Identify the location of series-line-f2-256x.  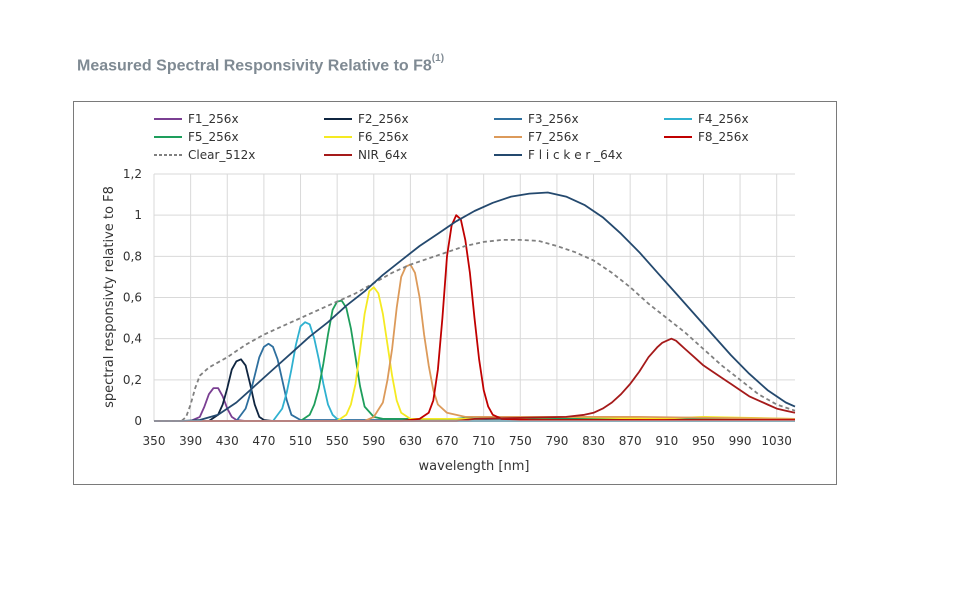
(474, 390).